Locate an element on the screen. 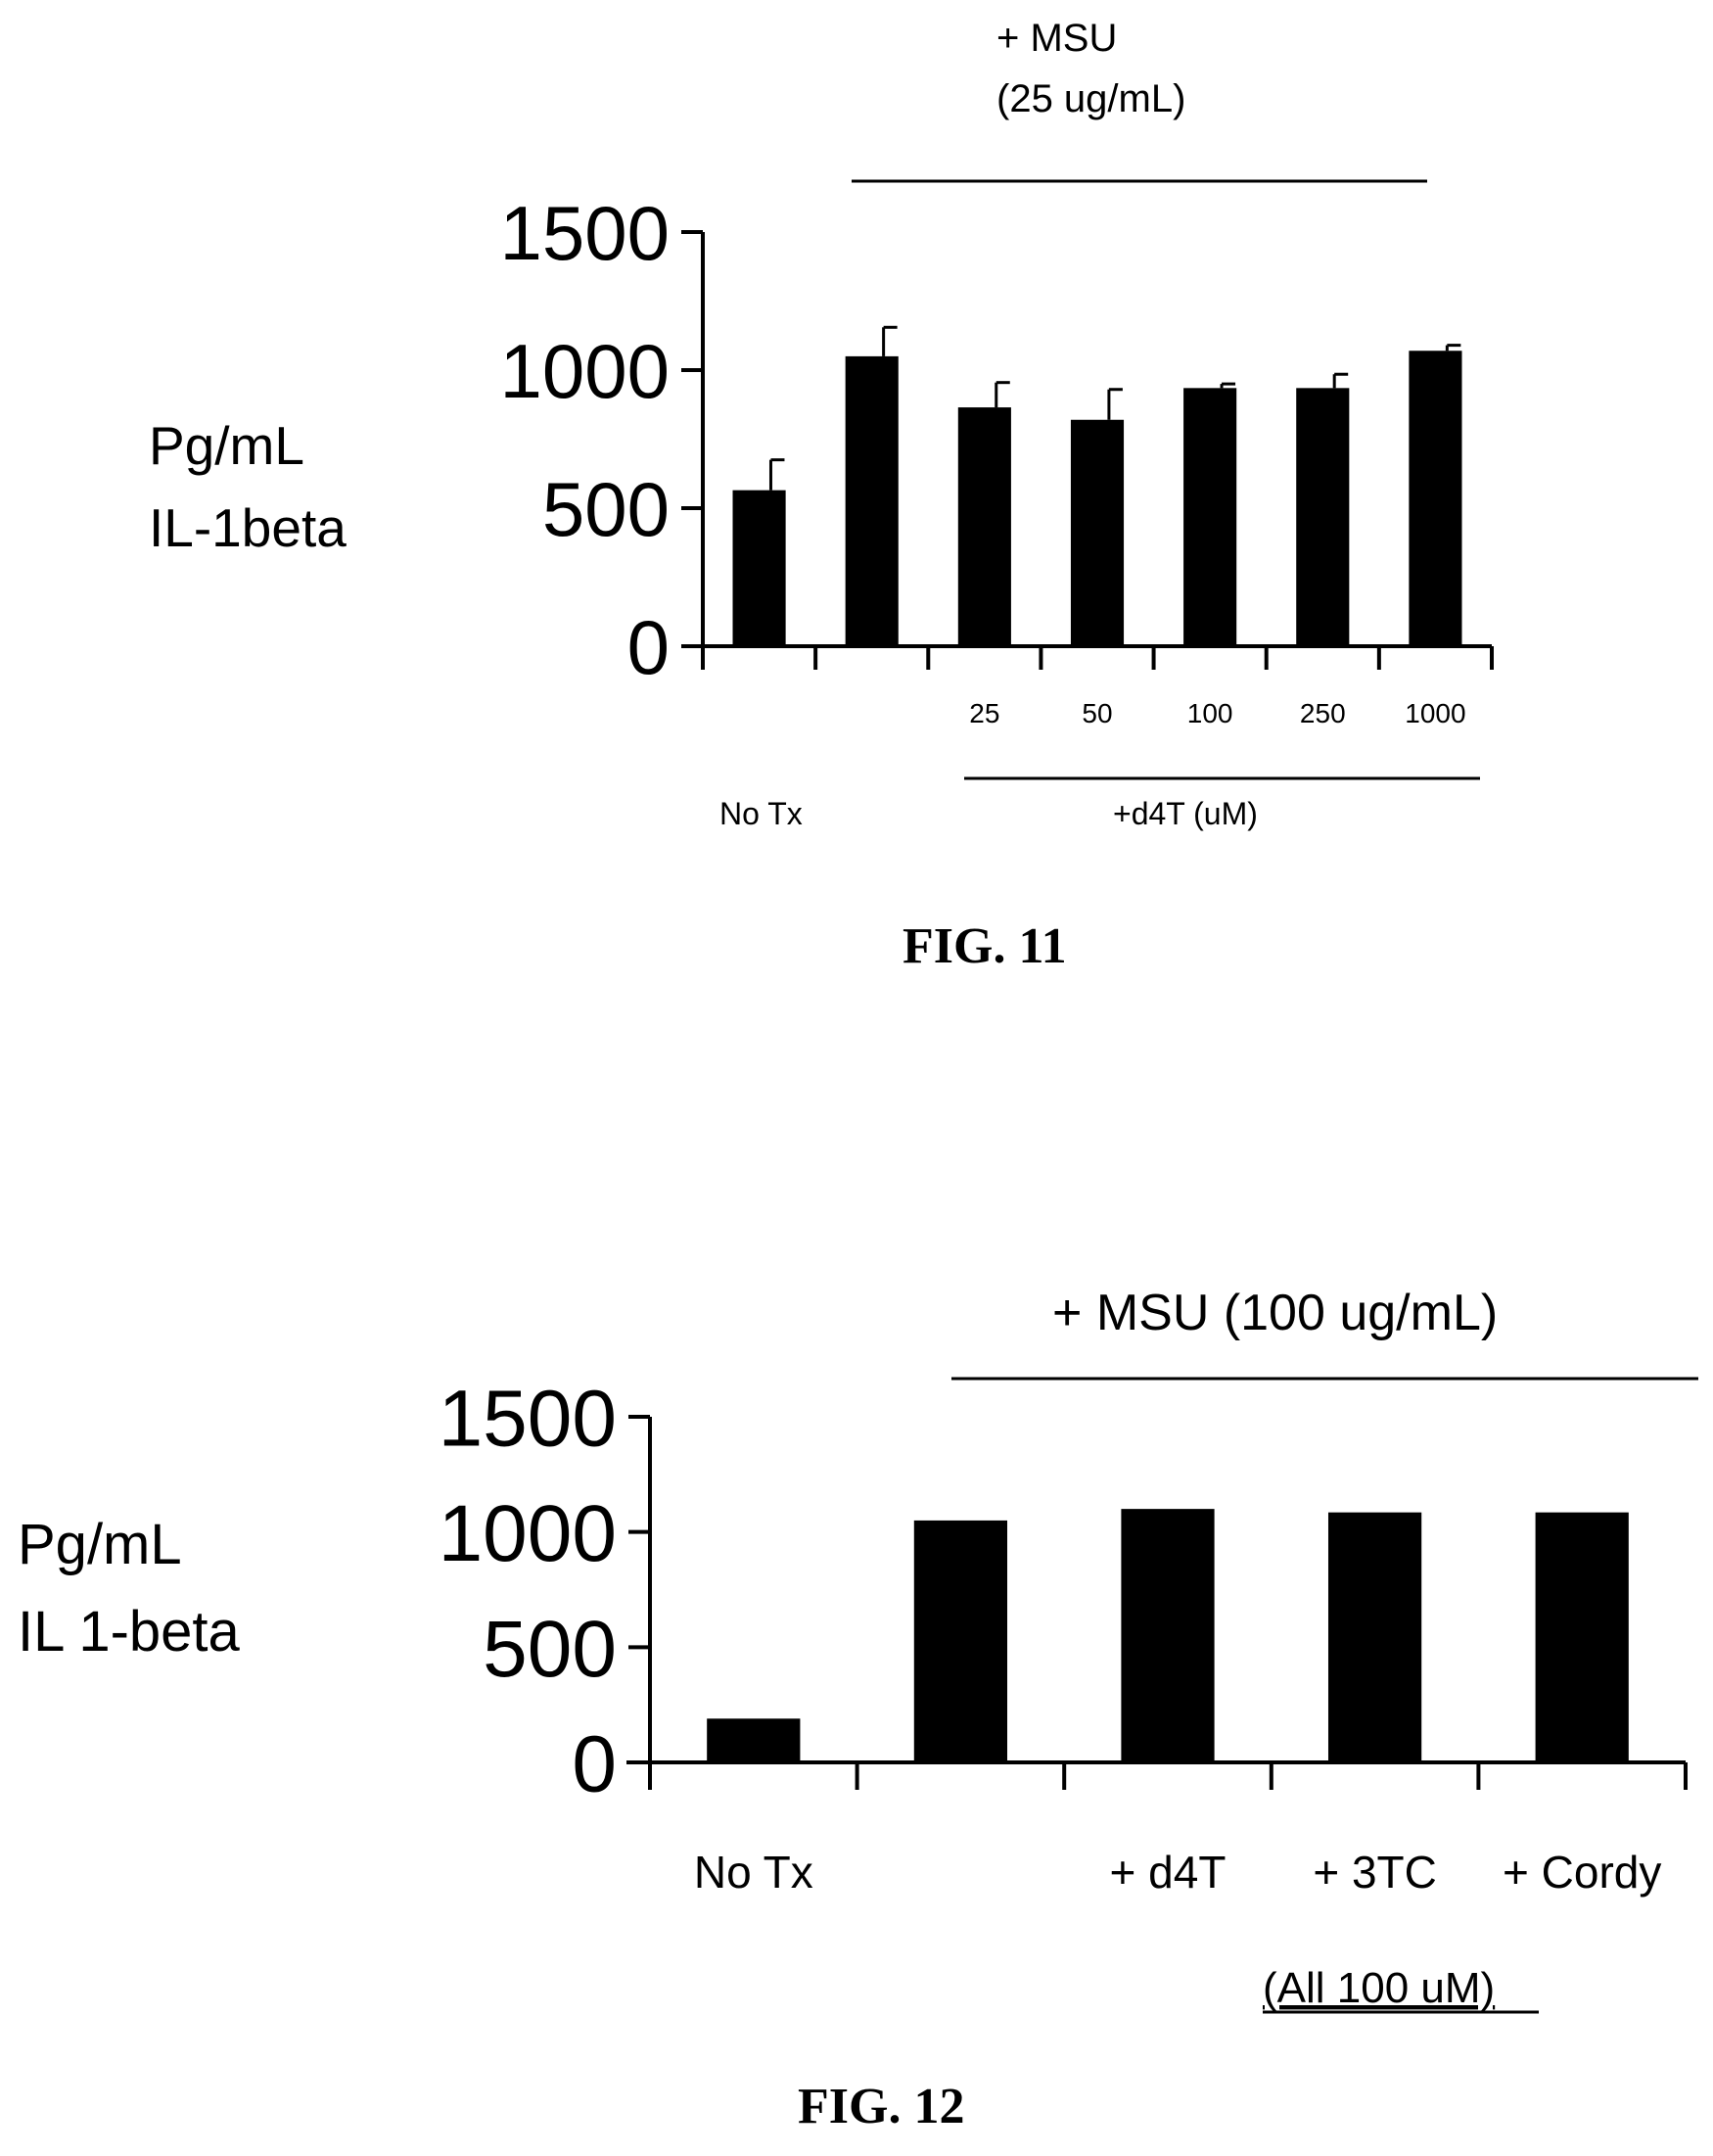 This screenshot has width=1713, height=2156. fig12-x-label-0: No Tx is located at coordinates (754, 1873).